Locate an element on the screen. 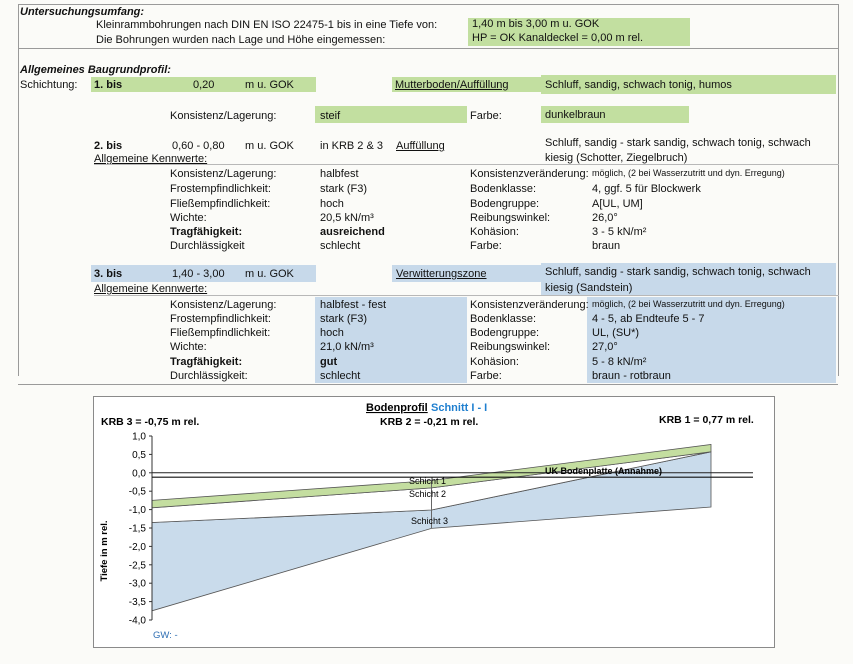 The height and width of the screenshot is (664, 853). layer1-unit: m u. GOK is located at coordinates (269, 85).